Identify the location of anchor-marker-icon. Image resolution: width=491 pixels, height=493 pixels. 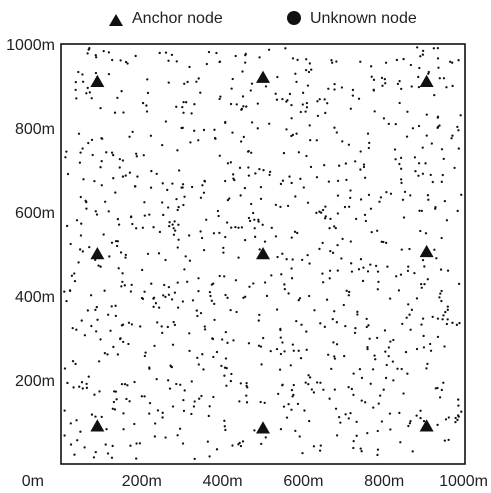
(116, 20).